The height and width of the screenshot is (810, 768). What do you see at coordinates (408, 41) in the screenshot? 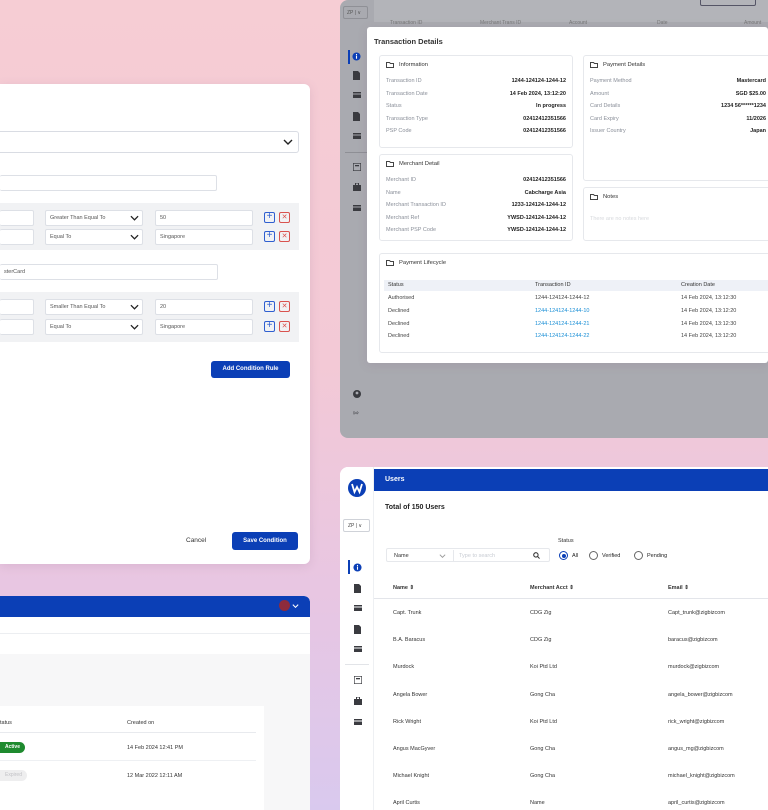
I see `modal-title: Transaction Details` at bounding box center [408, 41].